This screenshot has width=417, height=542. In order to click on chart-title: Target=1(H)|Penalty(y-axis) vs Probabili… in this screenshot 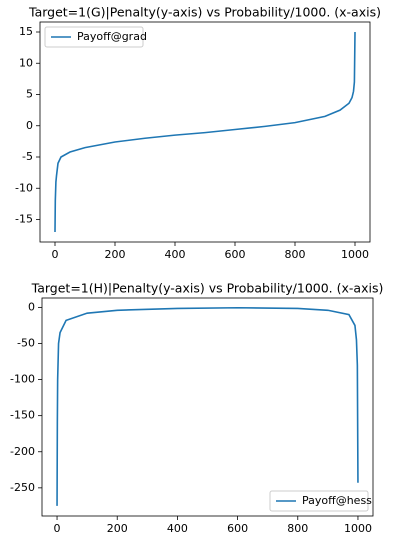, I will do `click(207, 288)`.